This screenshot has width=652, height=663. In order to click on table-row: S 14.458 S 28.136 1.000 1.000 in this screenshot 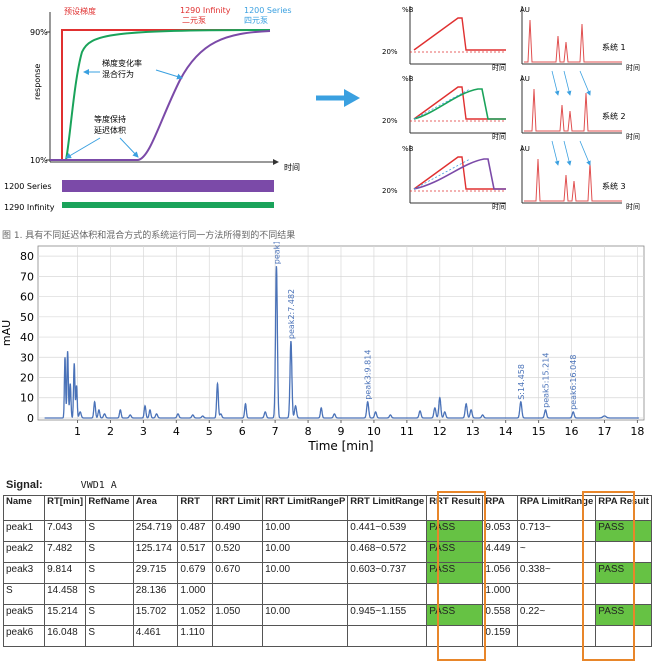, I will do `click(327, 594)`.